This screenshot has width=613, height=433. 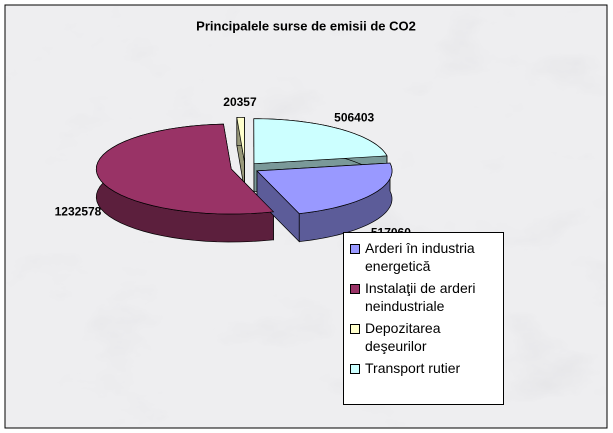 I want to click on legend-item: Arderi în industria energetică, so click(x=424, y=257).